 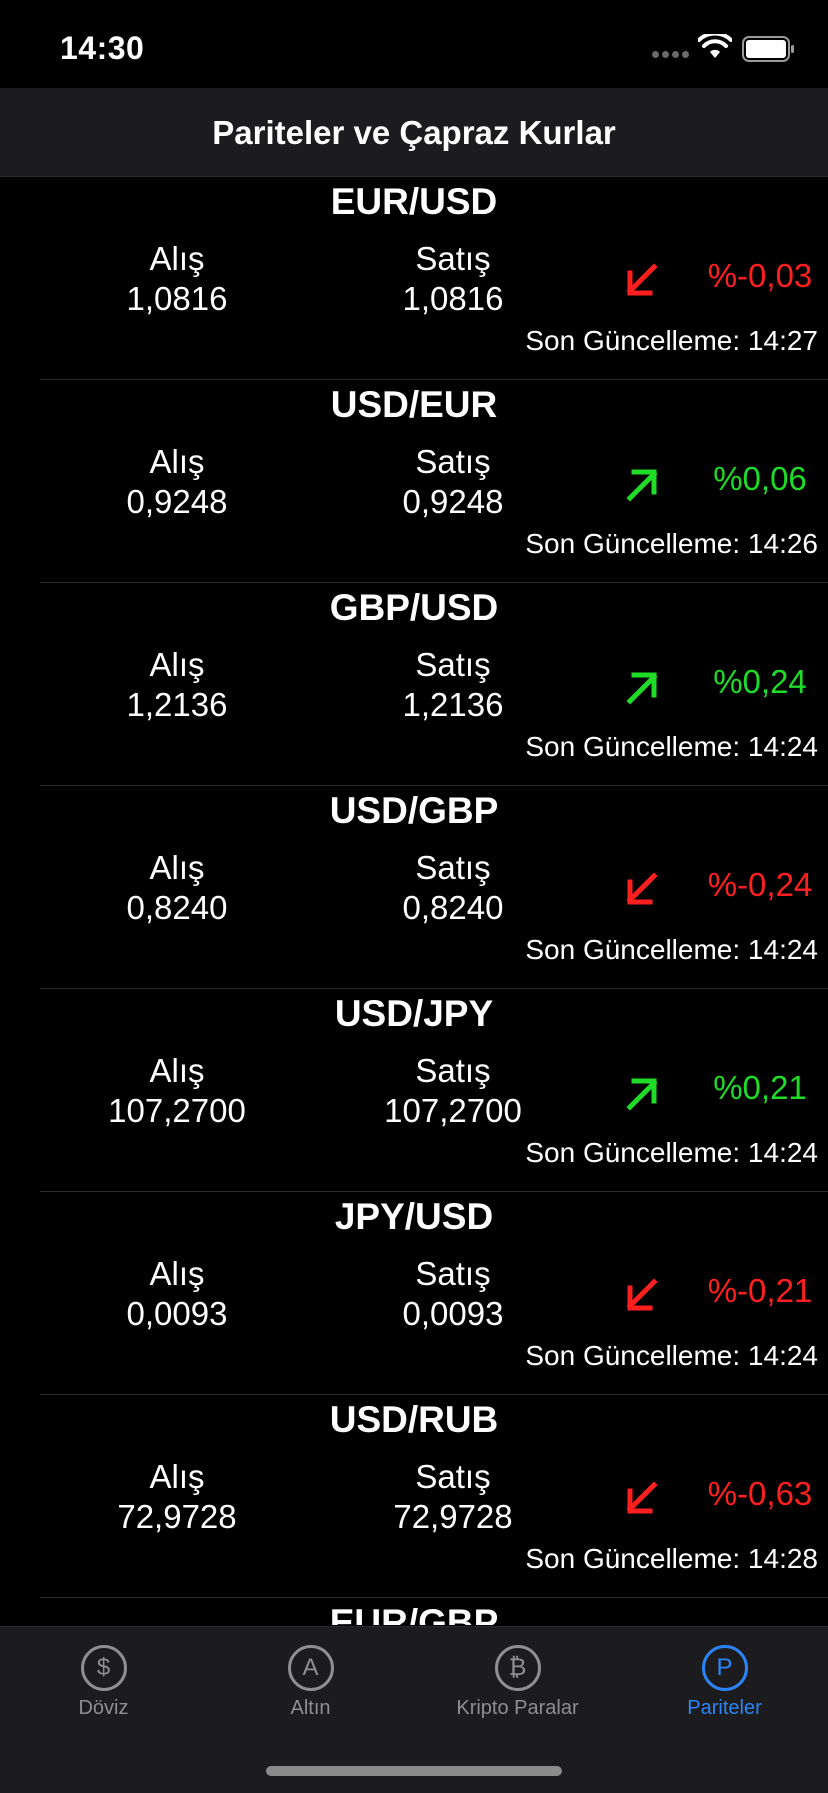 I want to click on buy-column: Alış 0,0093, so click(x=177, y=1294).